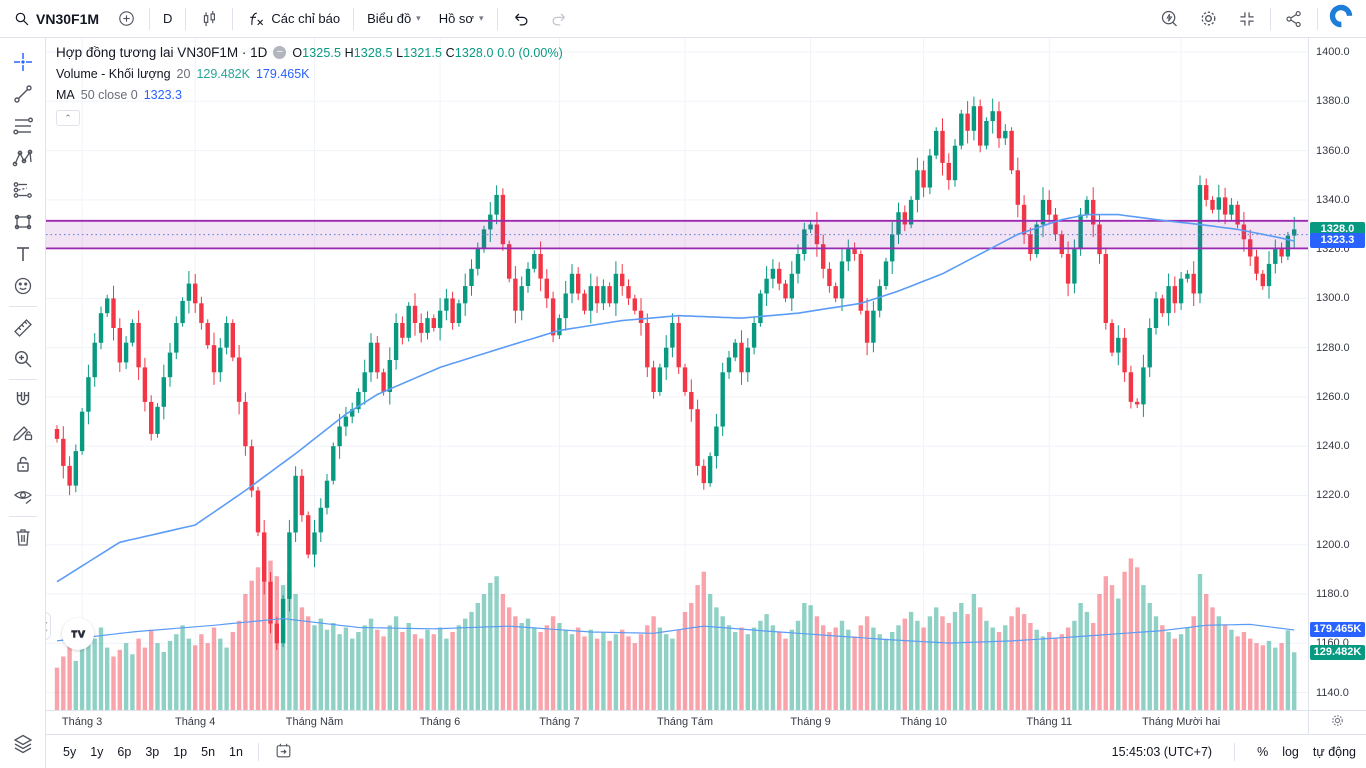 This screenshot has height=768, width=1366. I want to click on compare-add-symbol-button, so click(126, 19).